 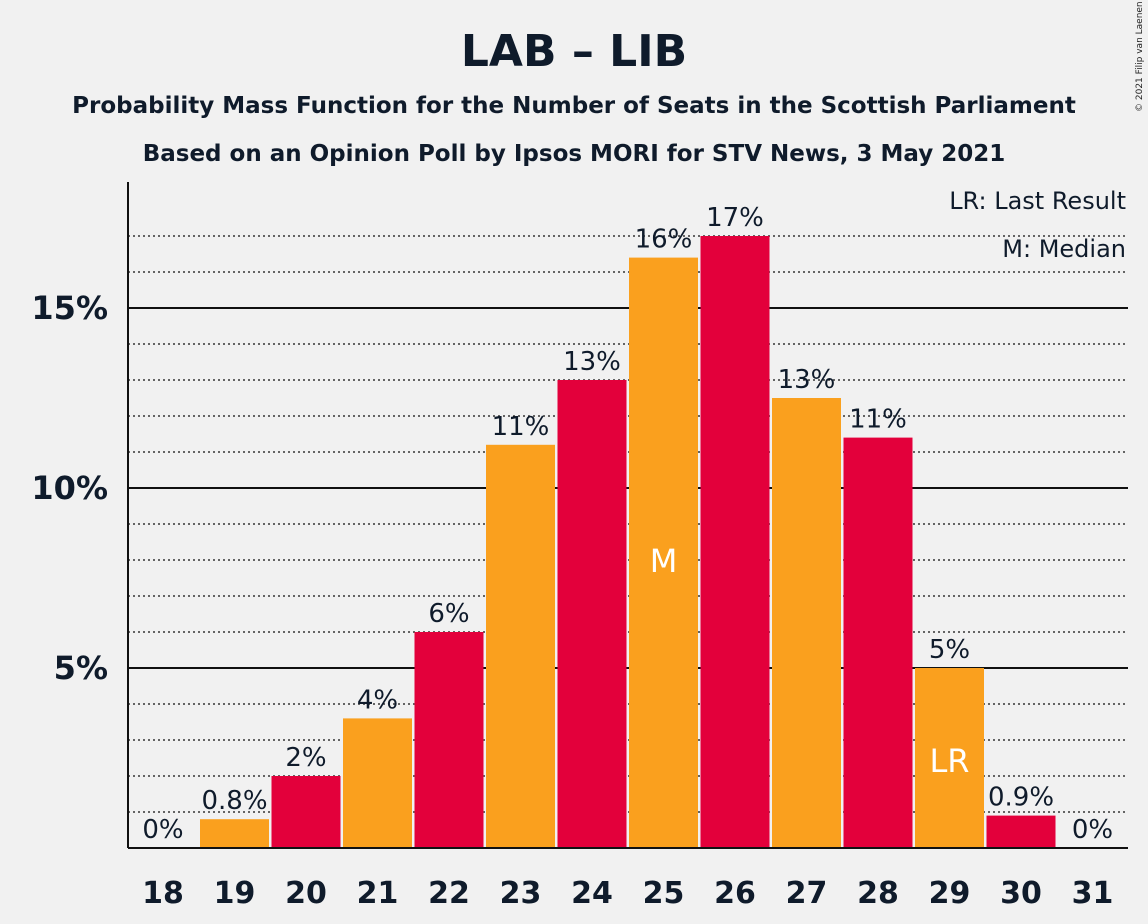 What do you see at coordinates (81, 668) in the screenshot?
I see `y-tick-label: 5%` at bounding box center [81, 668].